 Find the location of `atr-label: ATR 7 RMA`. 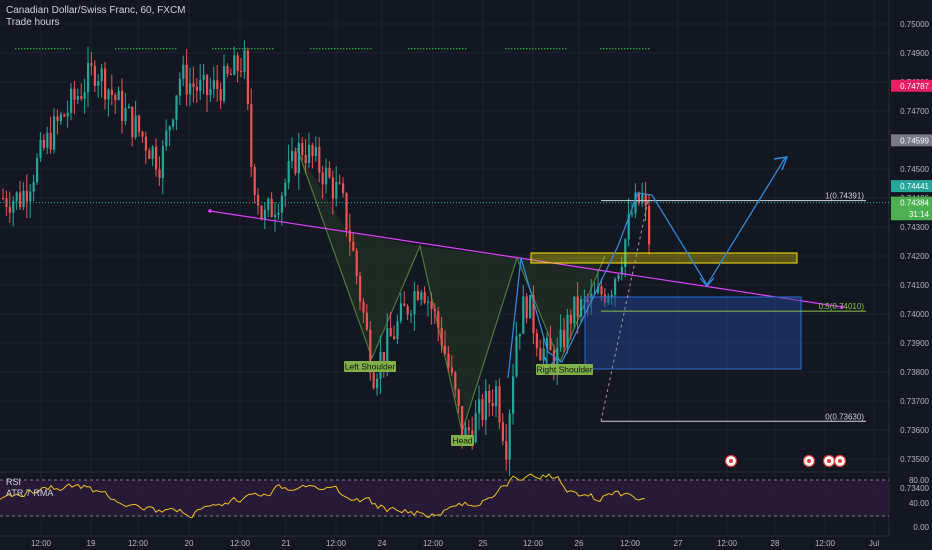

atr-label: ATR 7 RMA is located at coordinates (30, 493).